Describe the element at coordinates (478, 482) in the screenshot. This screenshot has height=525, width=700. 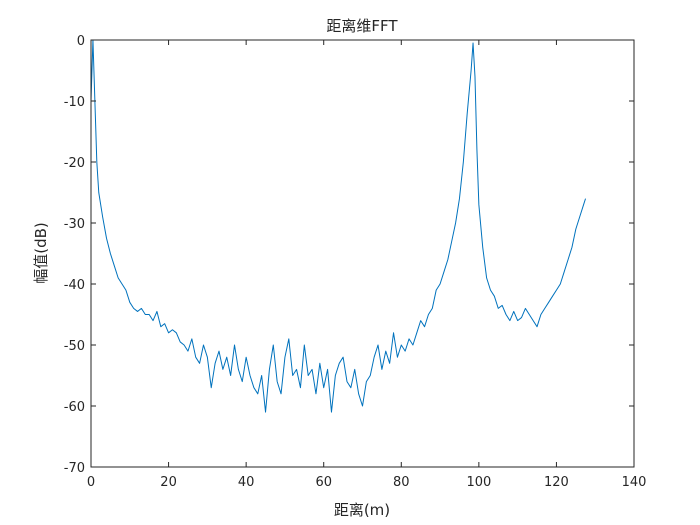
I see `x-tick-label: 100` at that location.